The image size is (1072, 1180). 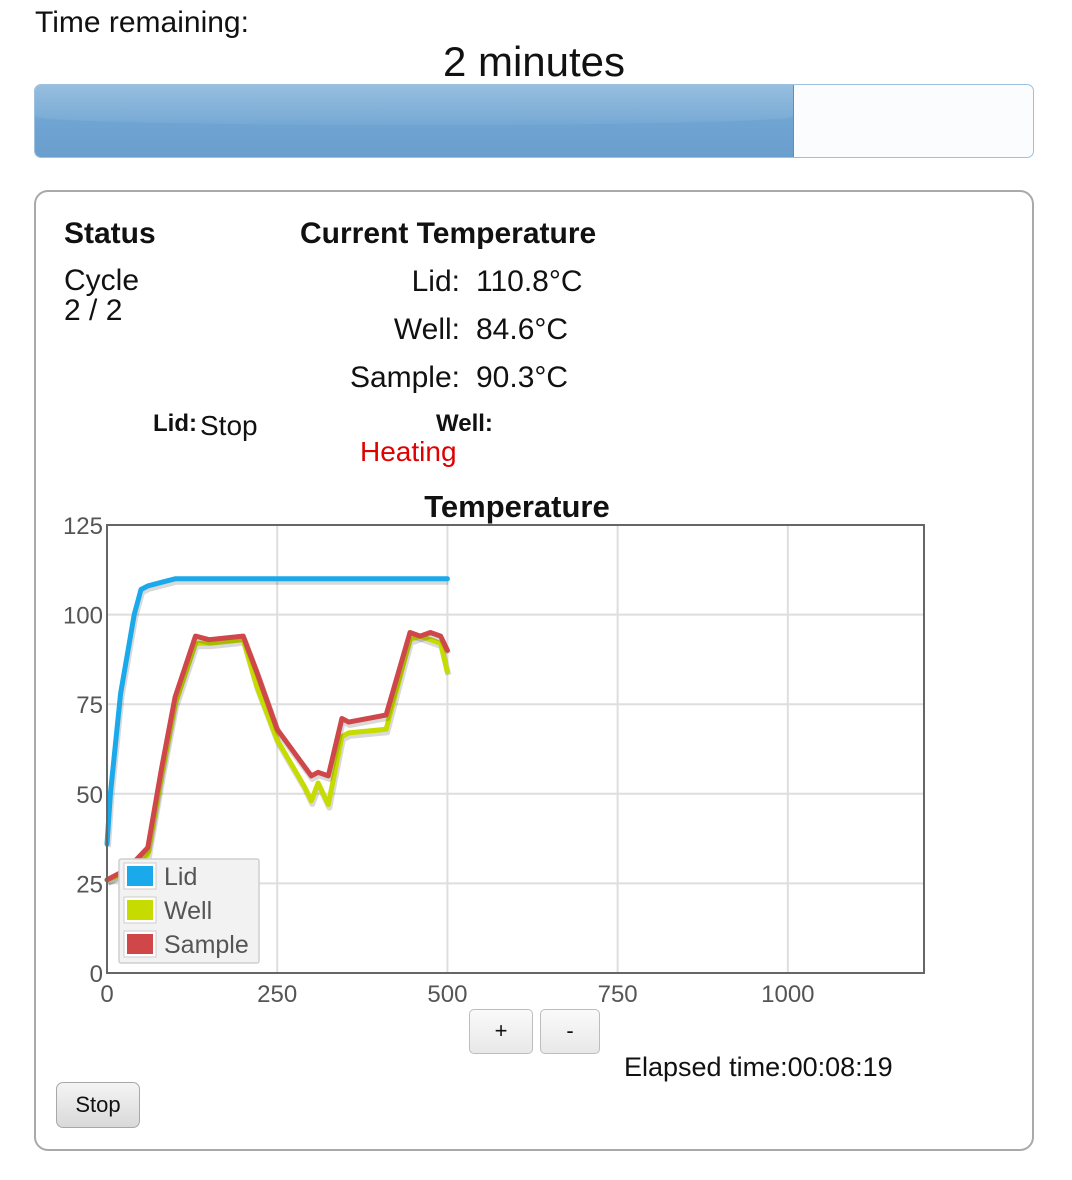 I want to click on status-heading: Status, so click(x=110, y=233).